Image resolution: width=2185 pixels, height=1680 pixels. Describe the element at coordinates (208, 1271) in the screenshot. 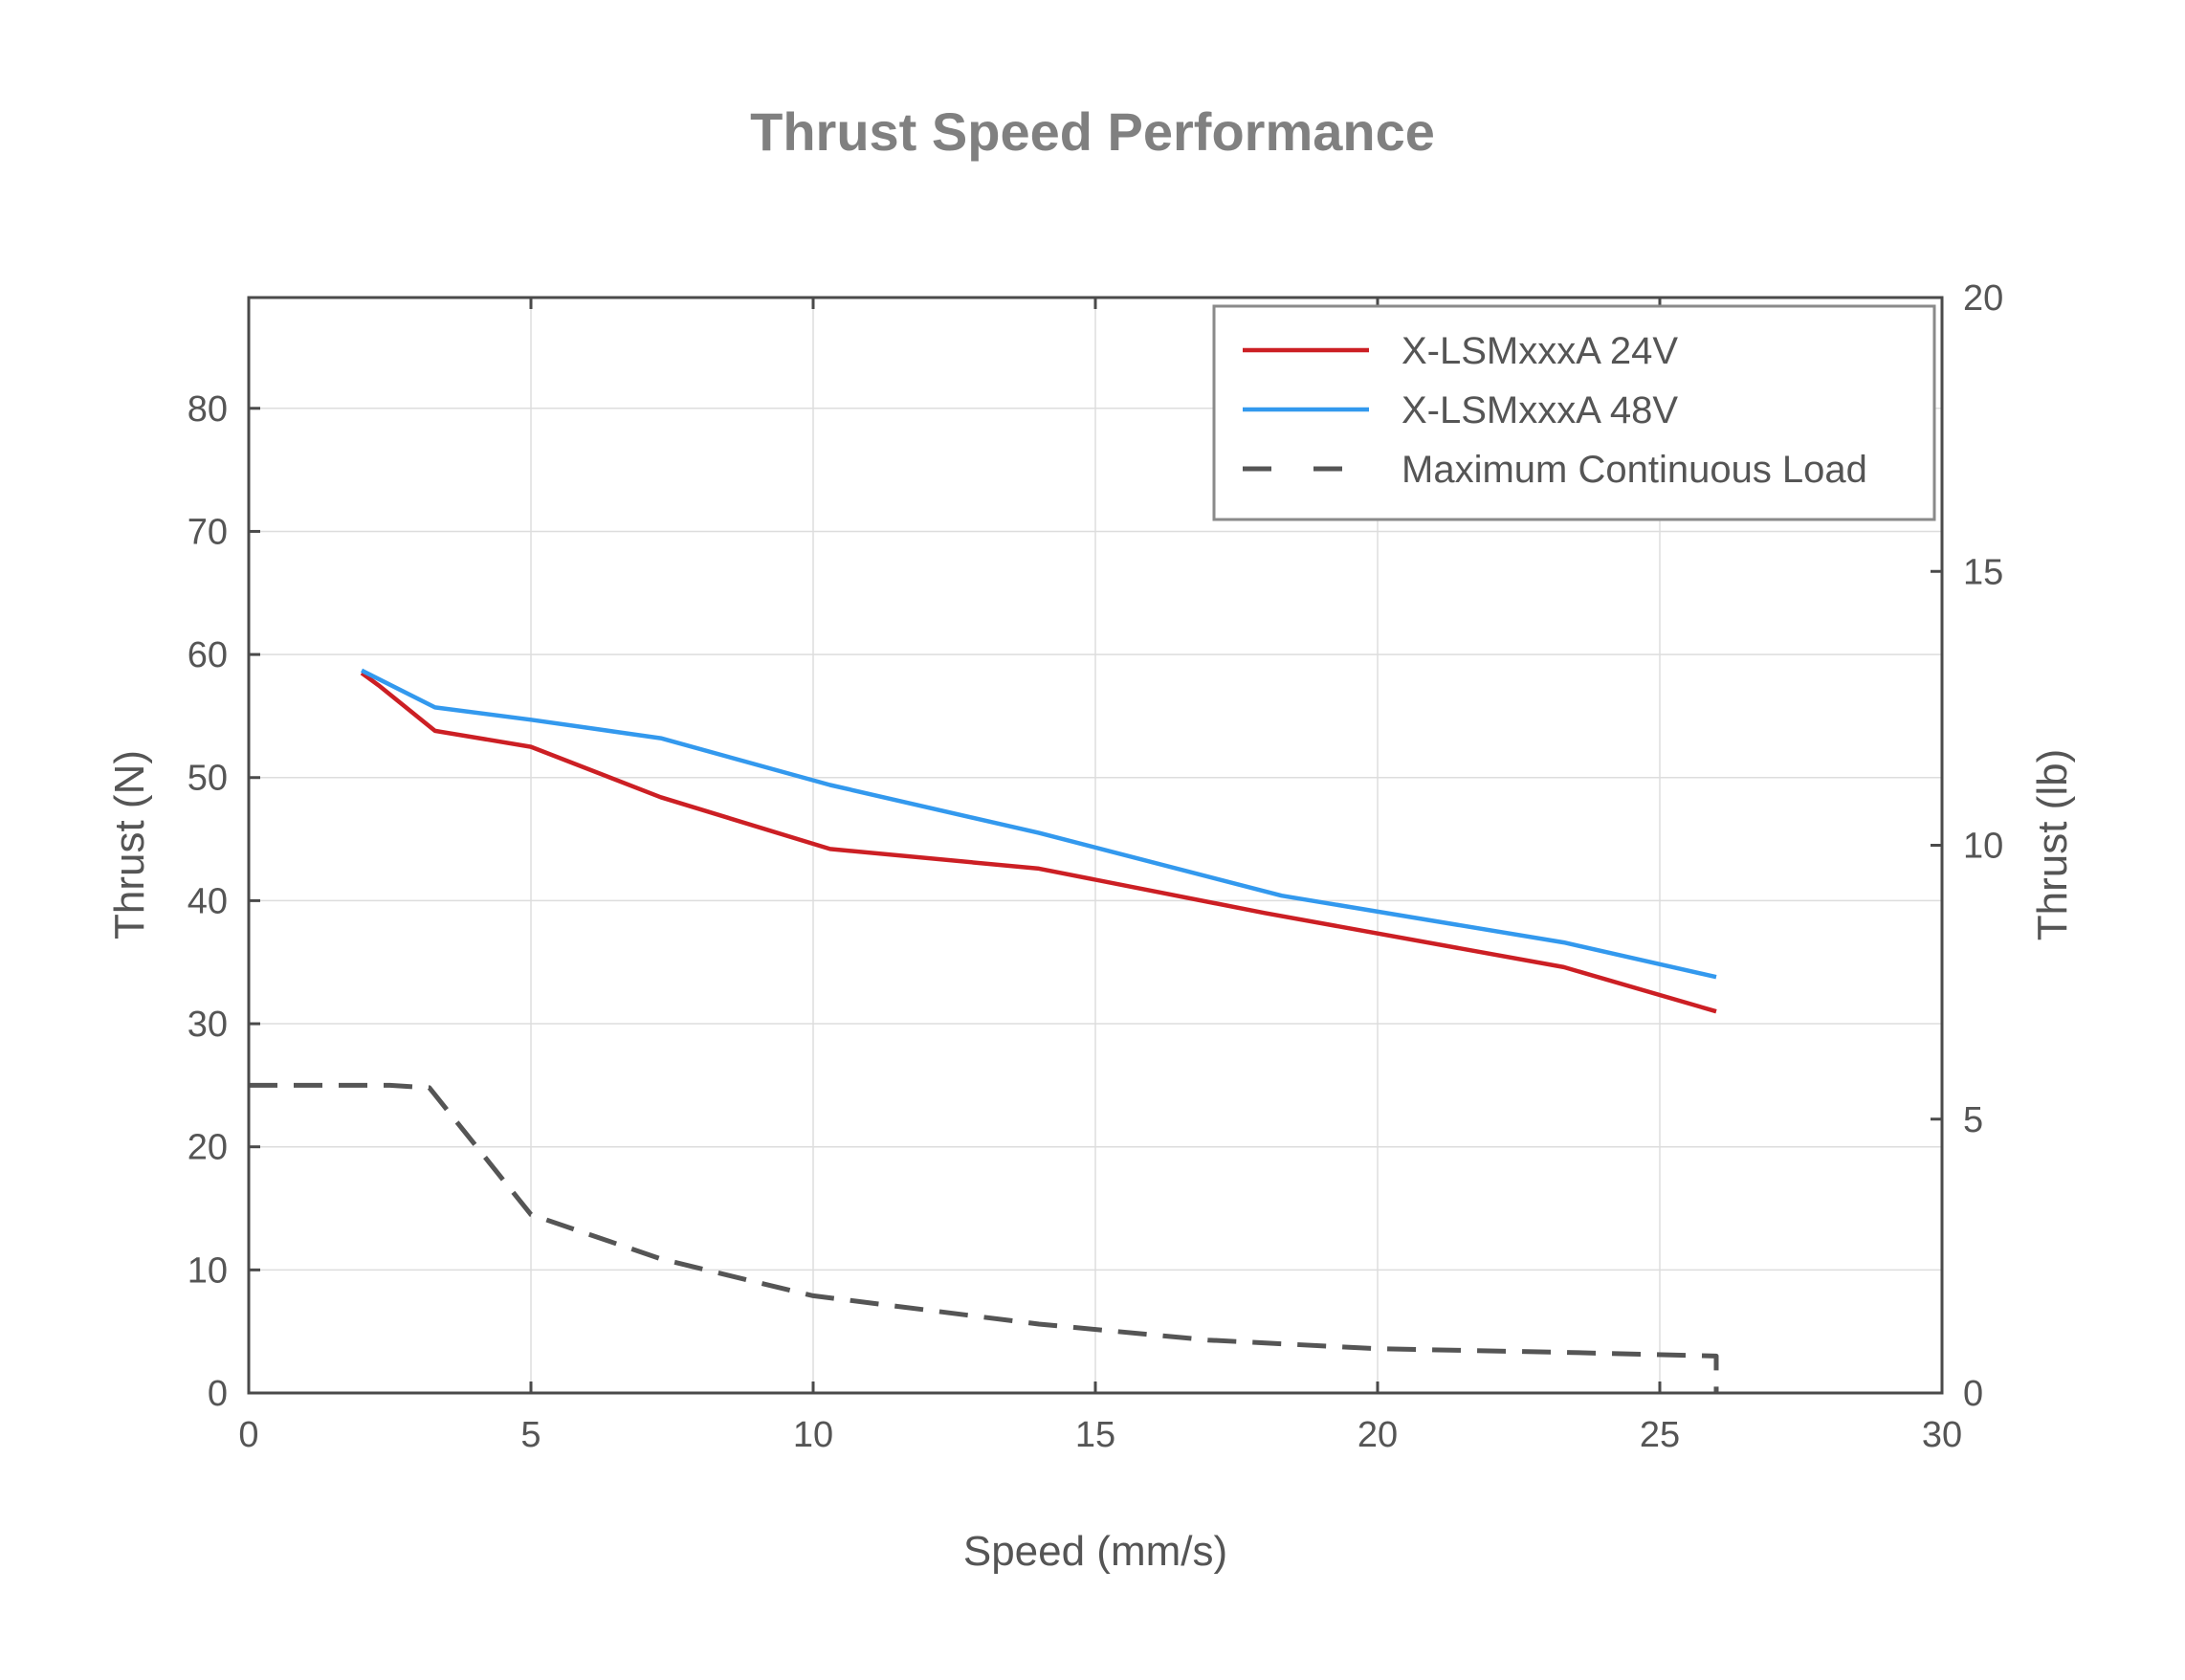

I see `y-tick-label: 10` at that location.